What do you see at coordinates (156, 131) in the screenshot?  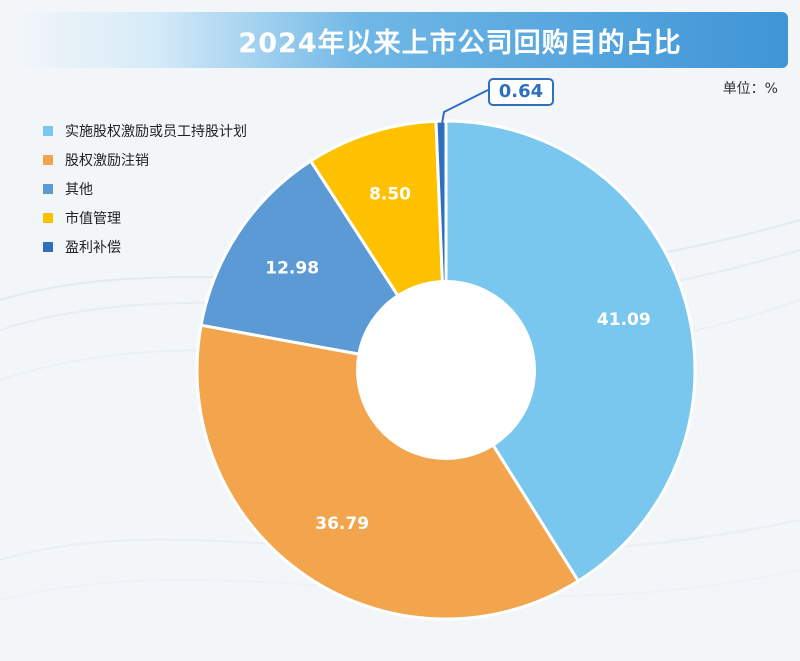 I see `legend-label: 实施股权激励或员工持股计划` at bounding box center [156, 131].